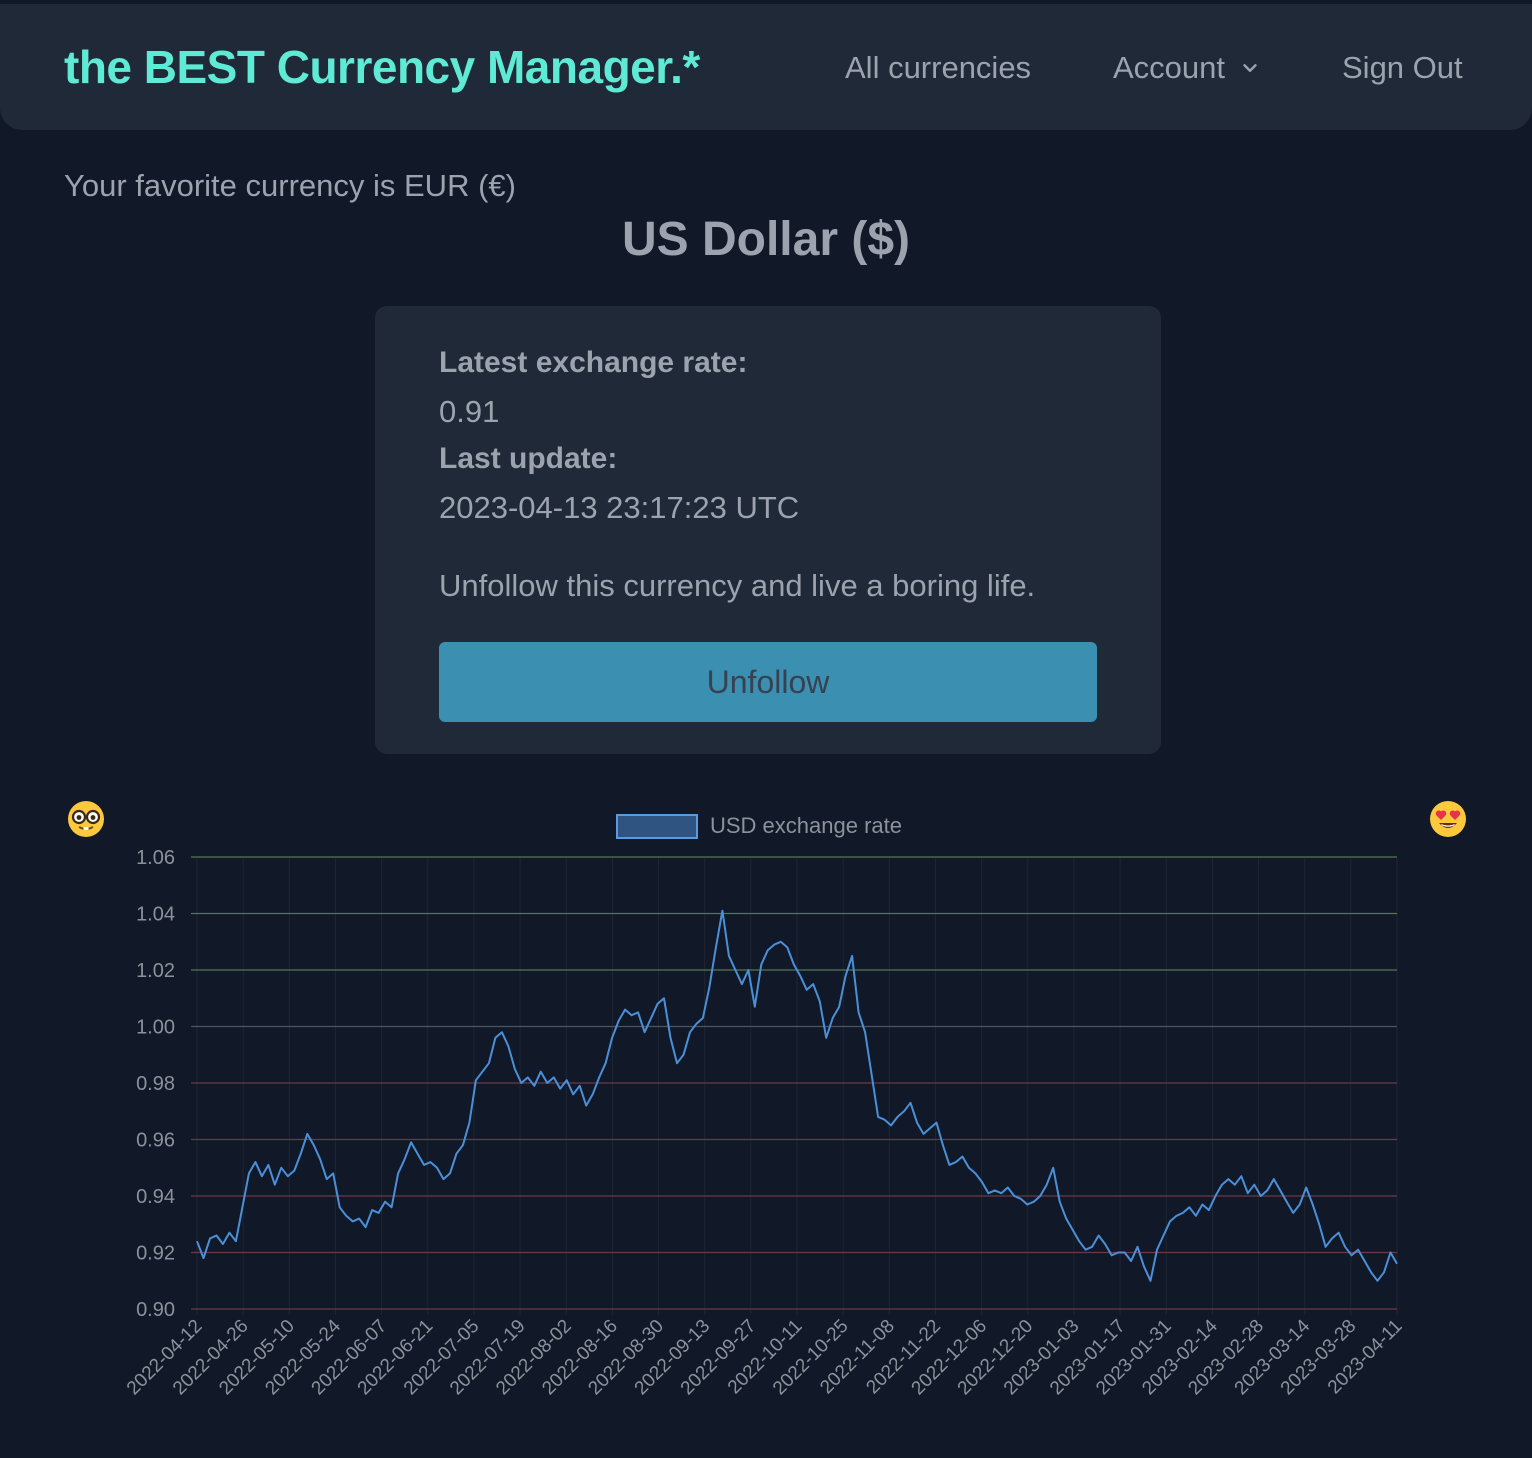 This screenshot has width=1532, height=1458. What do you see at coordinates (1402, 67) in the screenshot?
I see `nav-sign-out: Sign Out` at bounding box center [1402, 67].